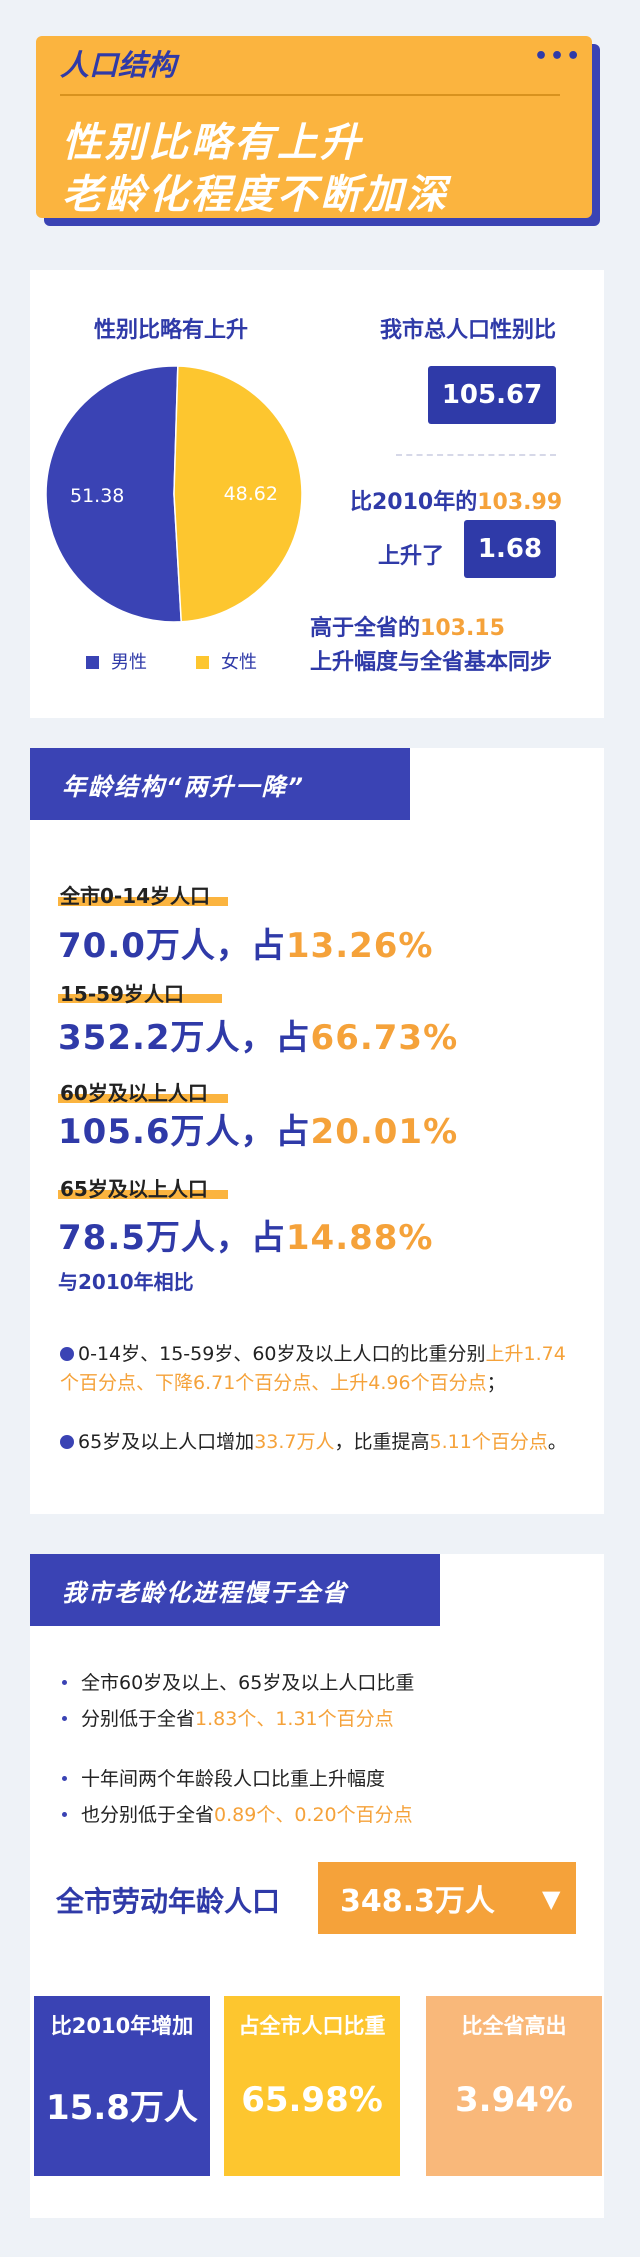 The height and width of the screenshot is (2257, 640). Describe the element at coordinates (312, 2100) in the screenshot. I see `stat-value-share: 65.98%` at that location.